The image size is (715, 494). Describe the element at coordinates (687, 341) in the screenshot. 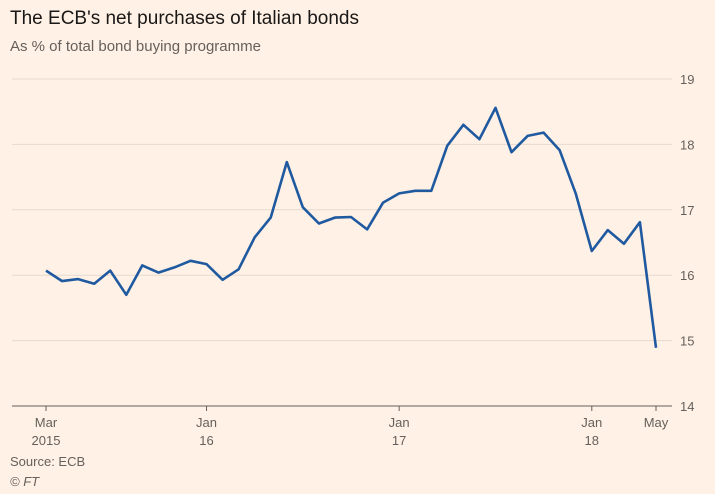

I see `y-tick-label-15: 15` at that location.